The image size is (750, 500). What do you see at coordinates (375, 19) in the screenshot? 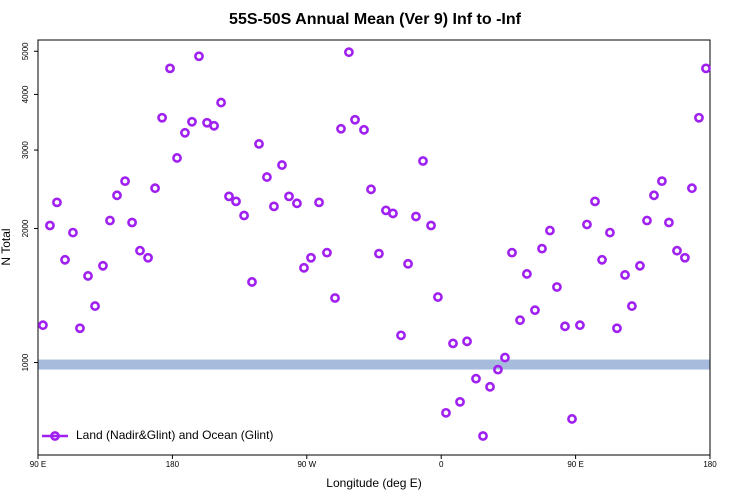
I see `chart-title: 55S-50S Annual Mean (Ver 9) Inf to -Inf` at bounding box center [375, 19].